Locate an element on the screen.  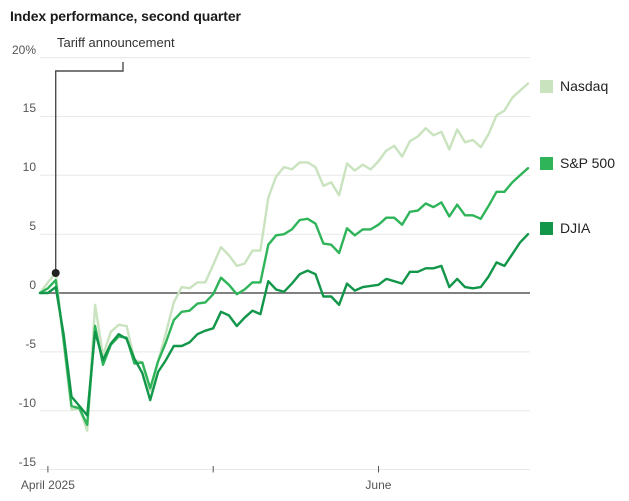
x-axis-label-april: April 2025 is located at coordinates (47, 485).